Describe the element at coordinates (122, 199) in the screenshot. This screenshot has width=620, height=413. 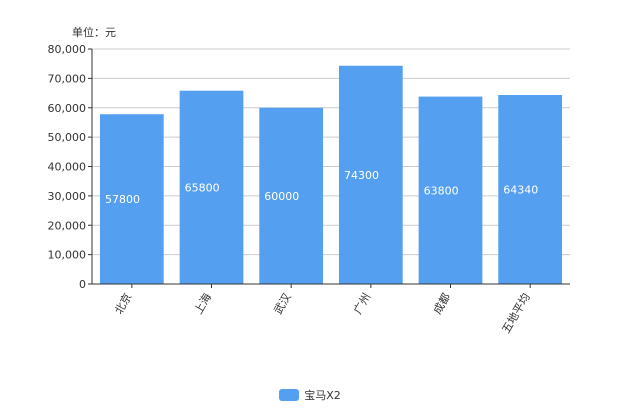
I see `bar-value-label: 57800` at that location.